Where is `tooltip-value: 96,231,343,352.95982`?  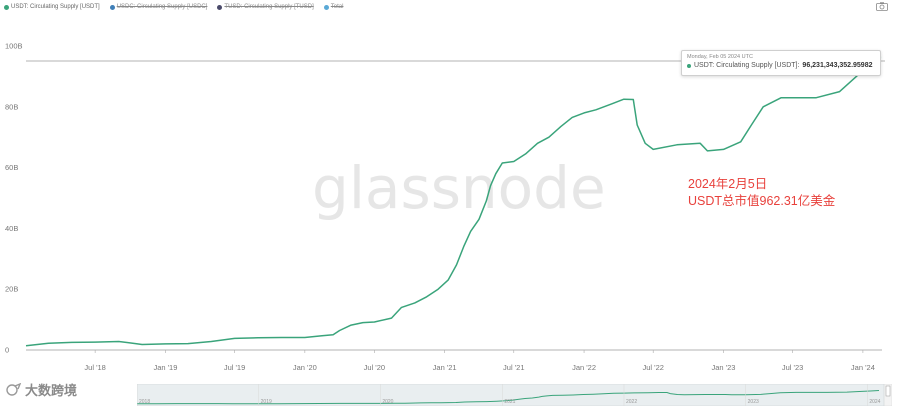
tooltip-value: 96,231,343,352.95982 is located at coordinates (837, 65).